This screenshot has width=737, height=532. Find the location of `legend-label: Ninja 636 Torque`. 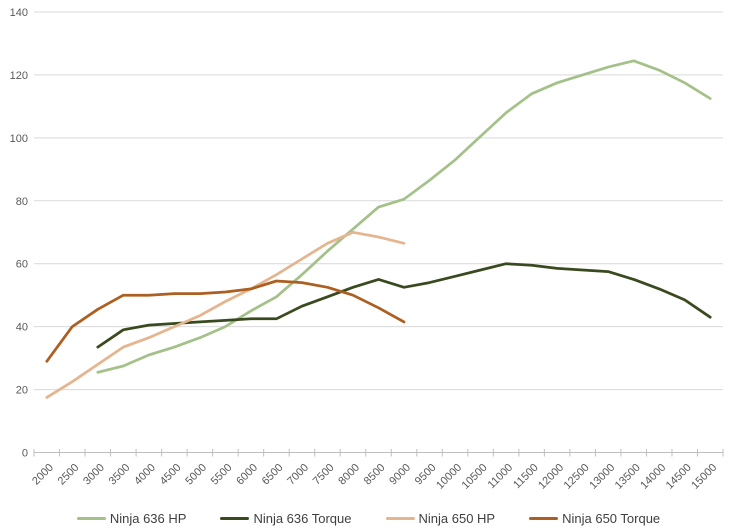

legend-label: Ninja 636 Torque is located at coordinates (302, 518).